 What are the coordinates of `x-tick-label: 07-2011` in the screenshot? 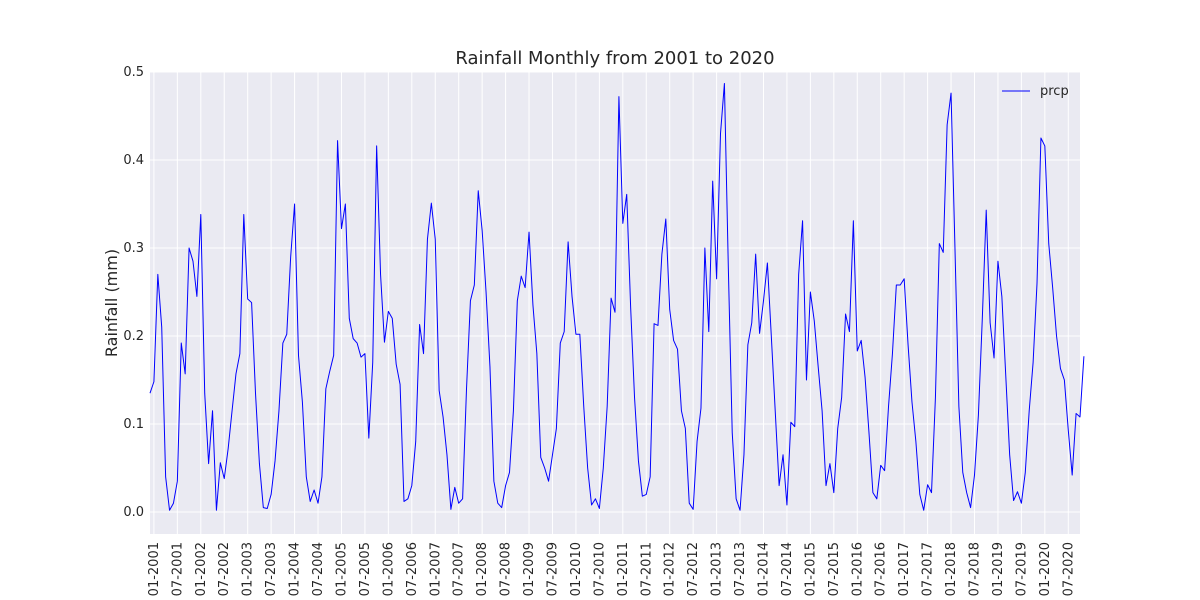 It's located at (646, 569).